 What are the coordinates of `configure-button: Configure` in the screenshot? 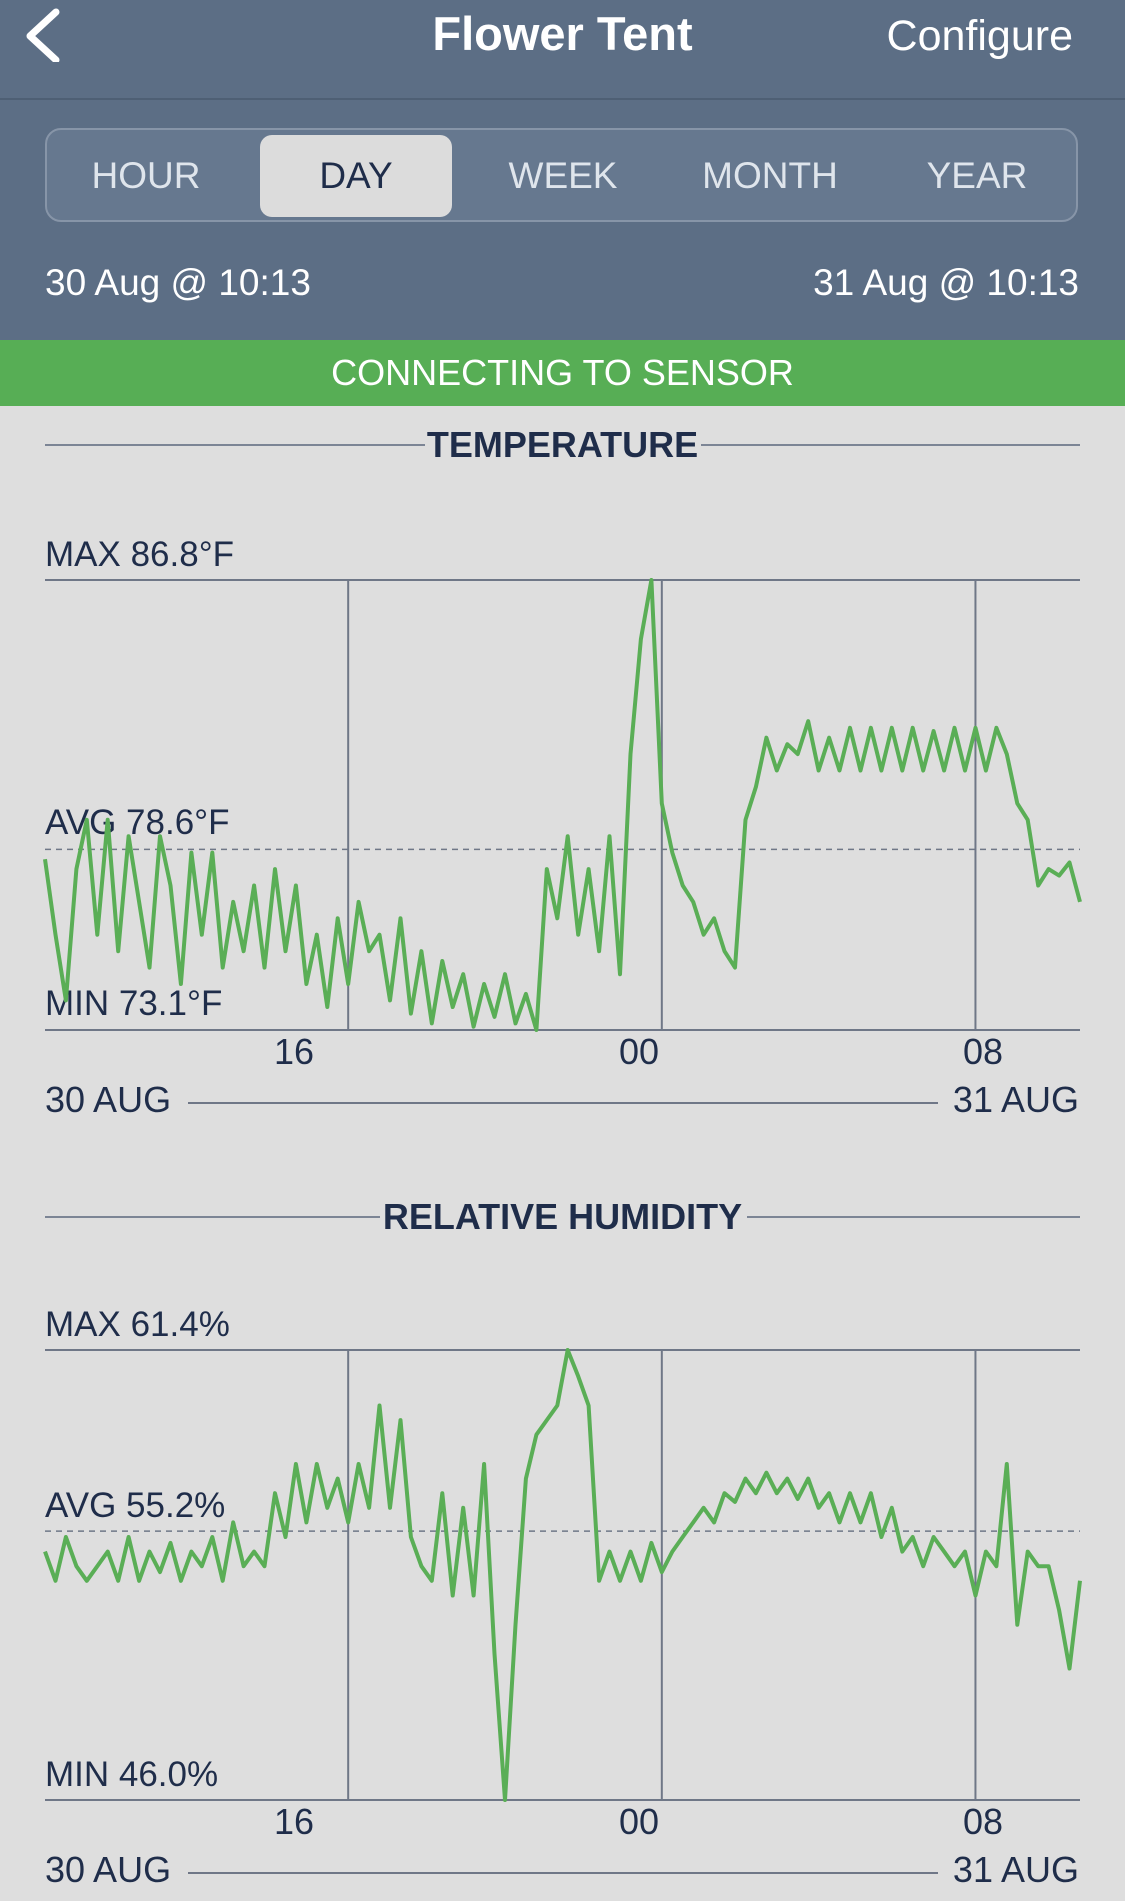 It's located at (979, 36).